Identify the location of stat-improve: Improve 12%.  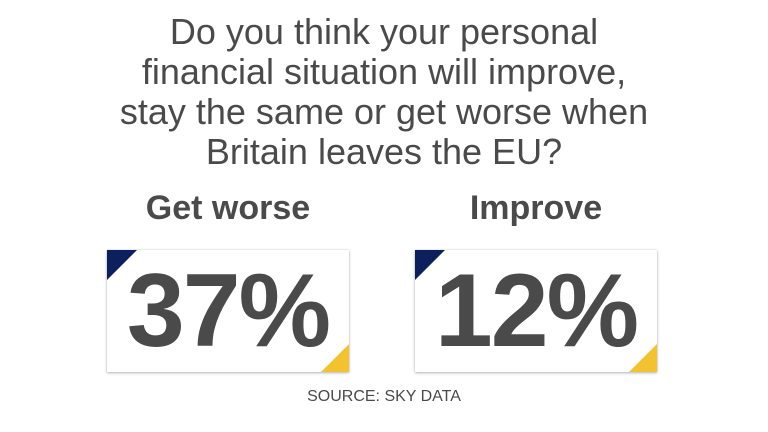
(536, 280).